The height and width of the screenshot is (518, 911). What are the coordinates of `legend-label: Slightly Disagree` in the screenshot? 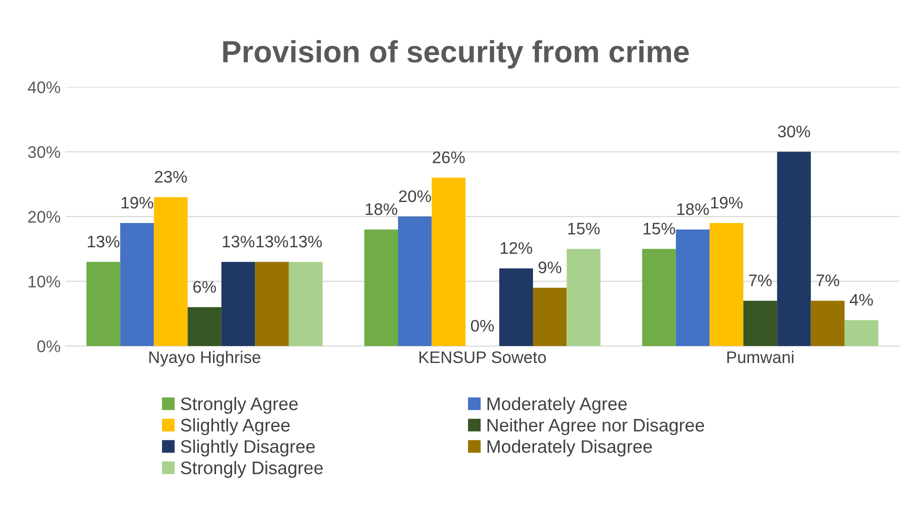 It's located at (247, 448).